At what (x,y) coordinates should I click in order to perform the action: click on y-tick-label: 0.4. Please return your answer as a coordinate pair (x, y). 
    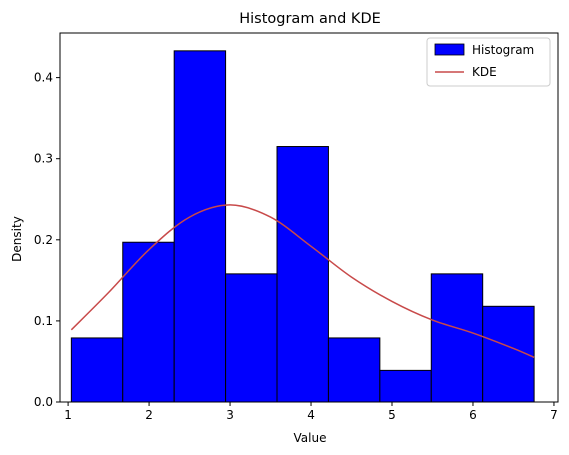
    Looking at the image, I should click on (43, 78).